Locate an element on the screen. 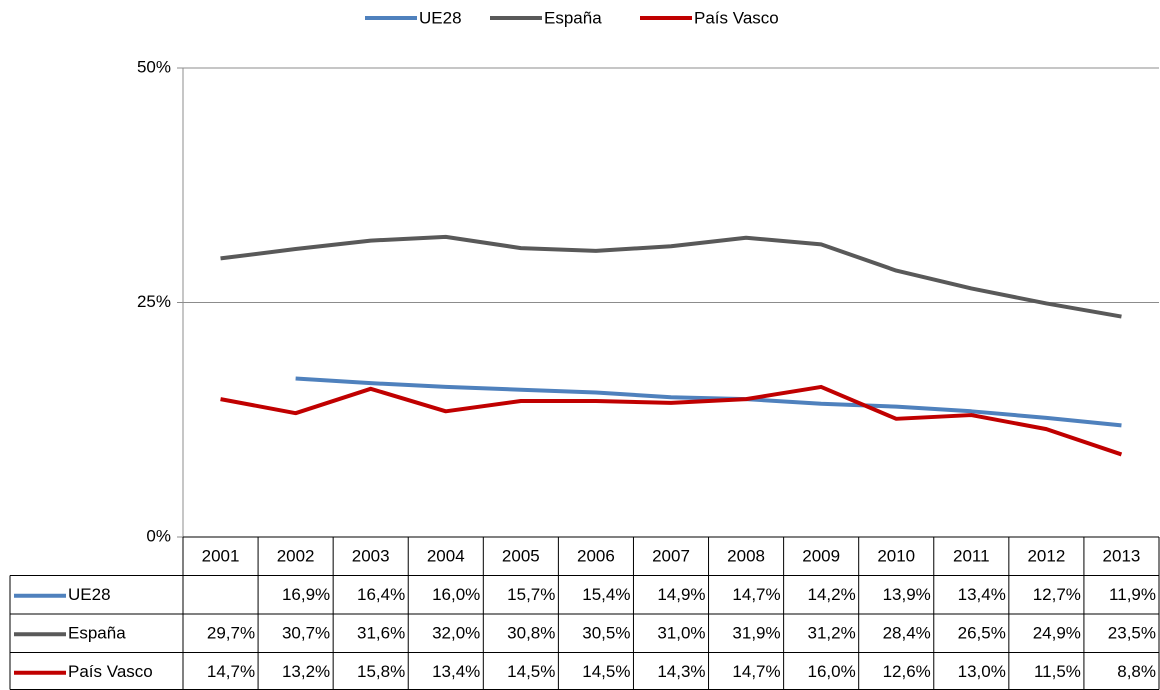  legend-label: España is located at coordinates (573, 17).